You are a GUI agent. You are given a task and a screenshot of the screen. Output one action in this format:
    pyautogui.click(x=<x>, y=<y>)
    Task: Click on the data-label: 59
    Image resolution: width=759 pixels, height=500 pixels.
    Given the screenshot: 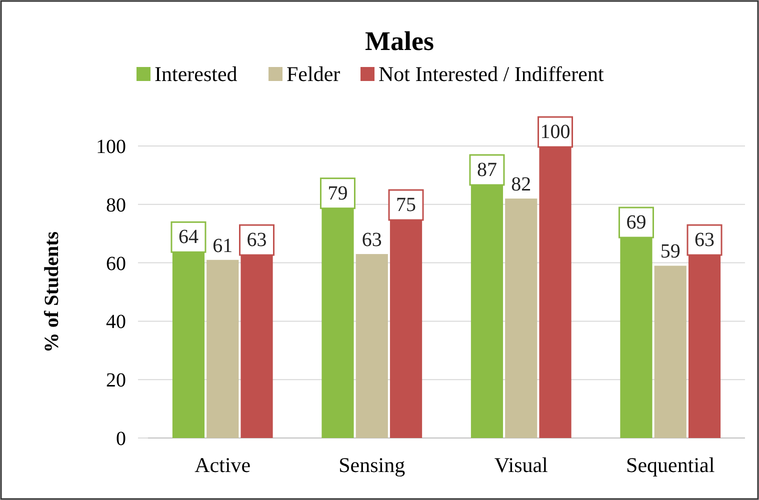 What is the action you would take?
    pyautogui.click(x=670, y=251)
    